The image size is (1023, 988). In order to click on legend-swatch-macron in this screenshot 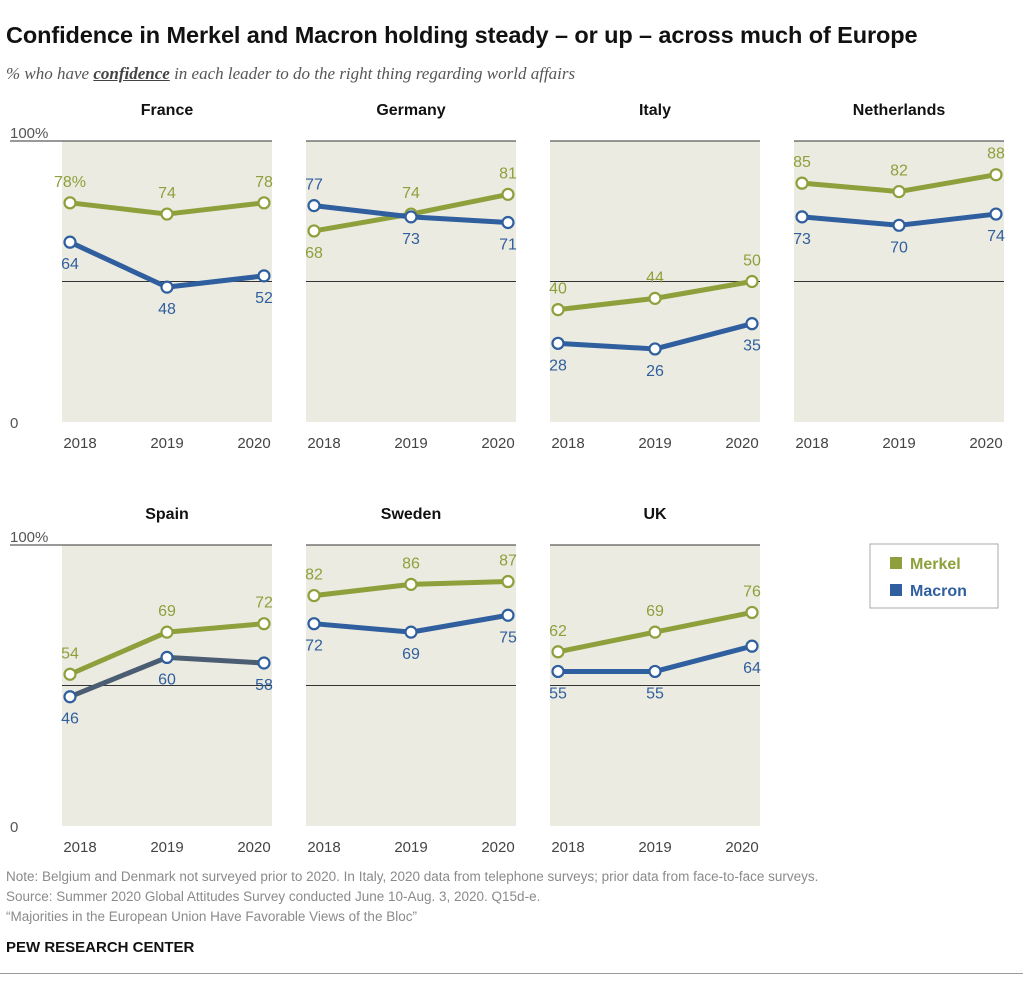, I will do `click(896, 590)`.